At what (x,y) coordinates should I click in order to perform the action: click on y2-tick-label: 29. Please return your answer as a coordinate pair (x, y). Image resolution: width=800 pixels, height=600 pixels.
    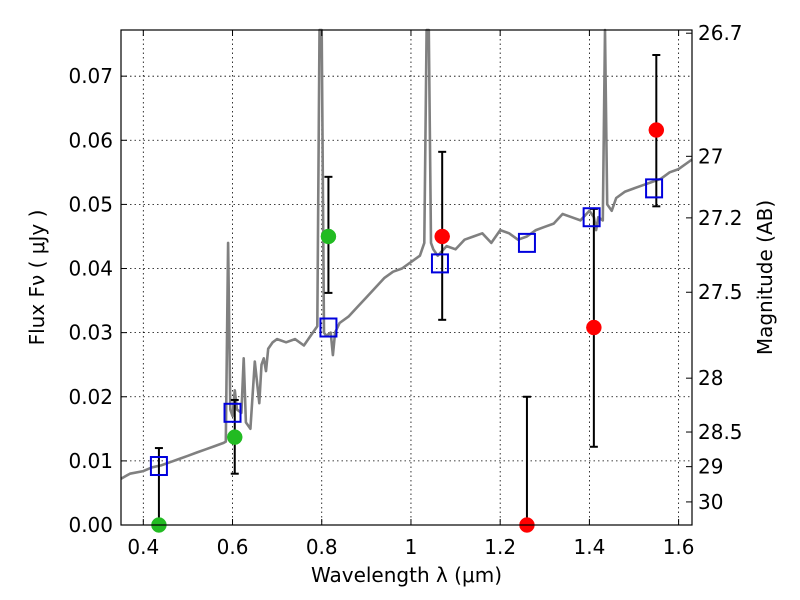
    Looking at the image, I should click on (710, 467).